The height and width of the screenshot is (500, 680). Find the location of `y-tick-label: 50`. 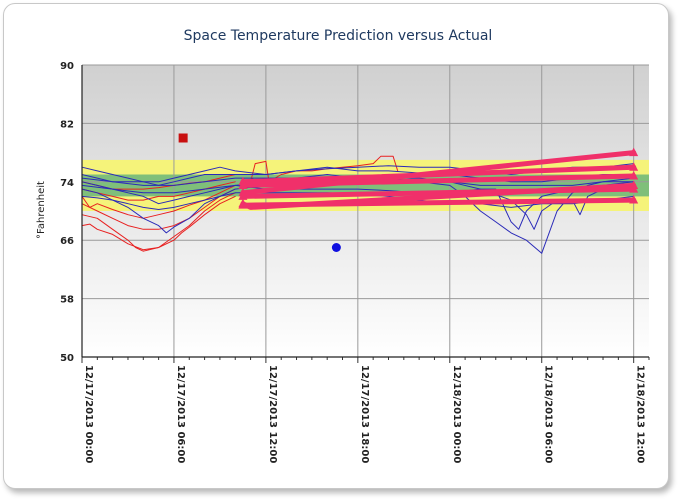

y-tick-label: 50 is located at coordinates (67, 358).